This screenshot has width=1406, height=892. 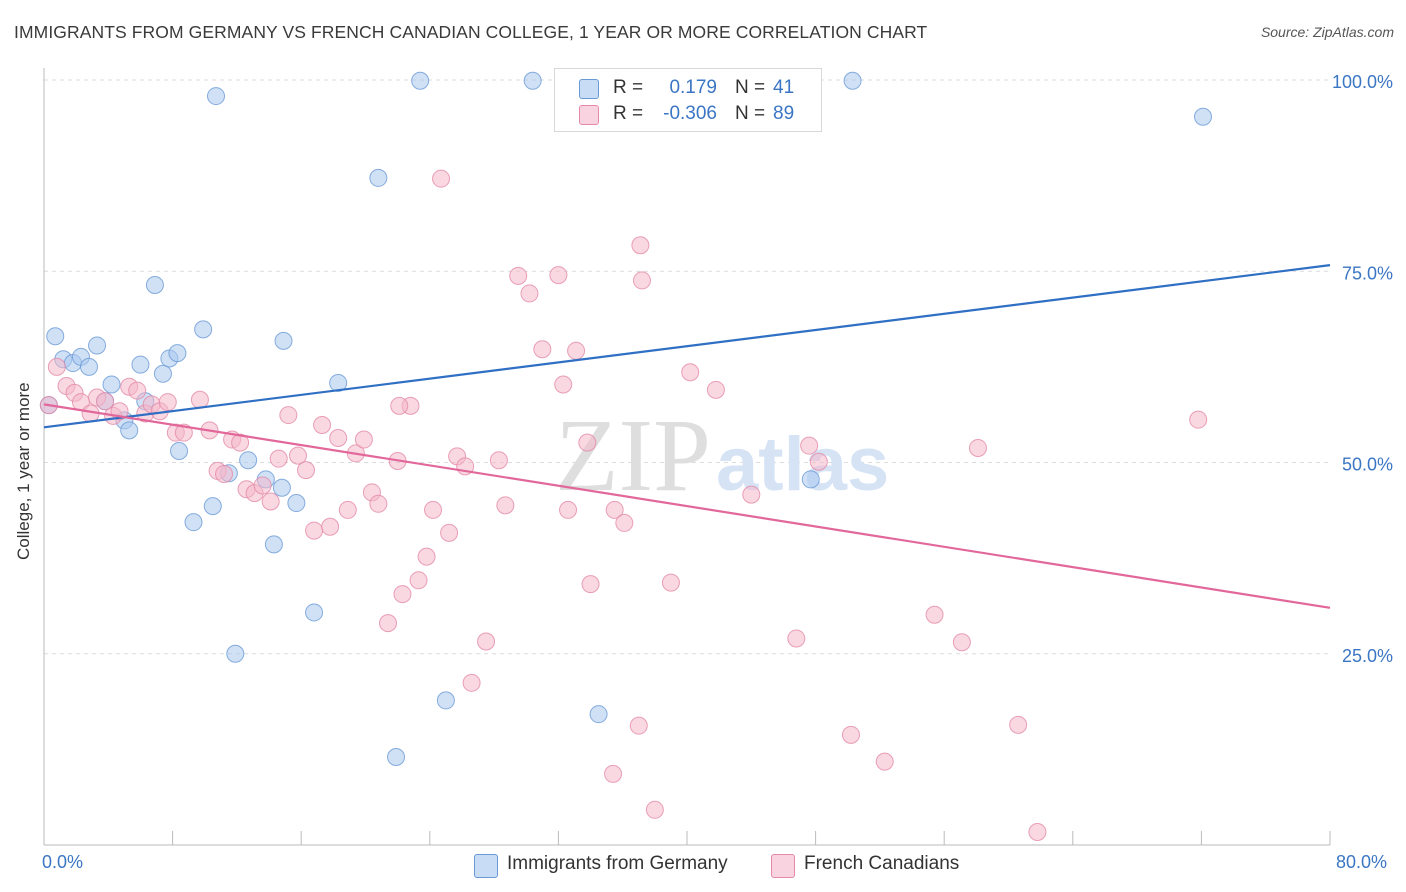 What do you see at coordinates (1362, 862) in the screenshot?
I see `x-tick-label-max: 80.0%` at bounding box center [1362, 862].